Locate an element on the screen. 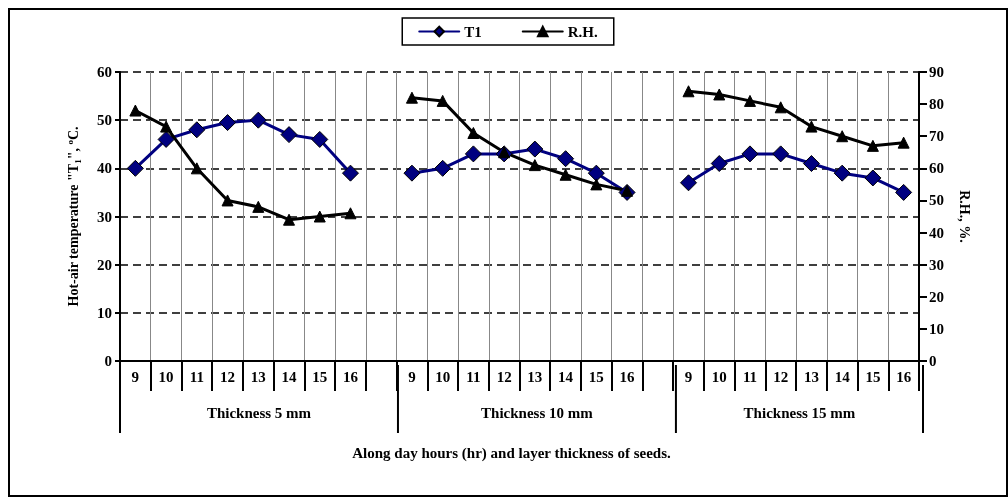 The height and width of the screenshot is (497, 1008). y2-tick-label: 40 is located at coordinates (936, 232).